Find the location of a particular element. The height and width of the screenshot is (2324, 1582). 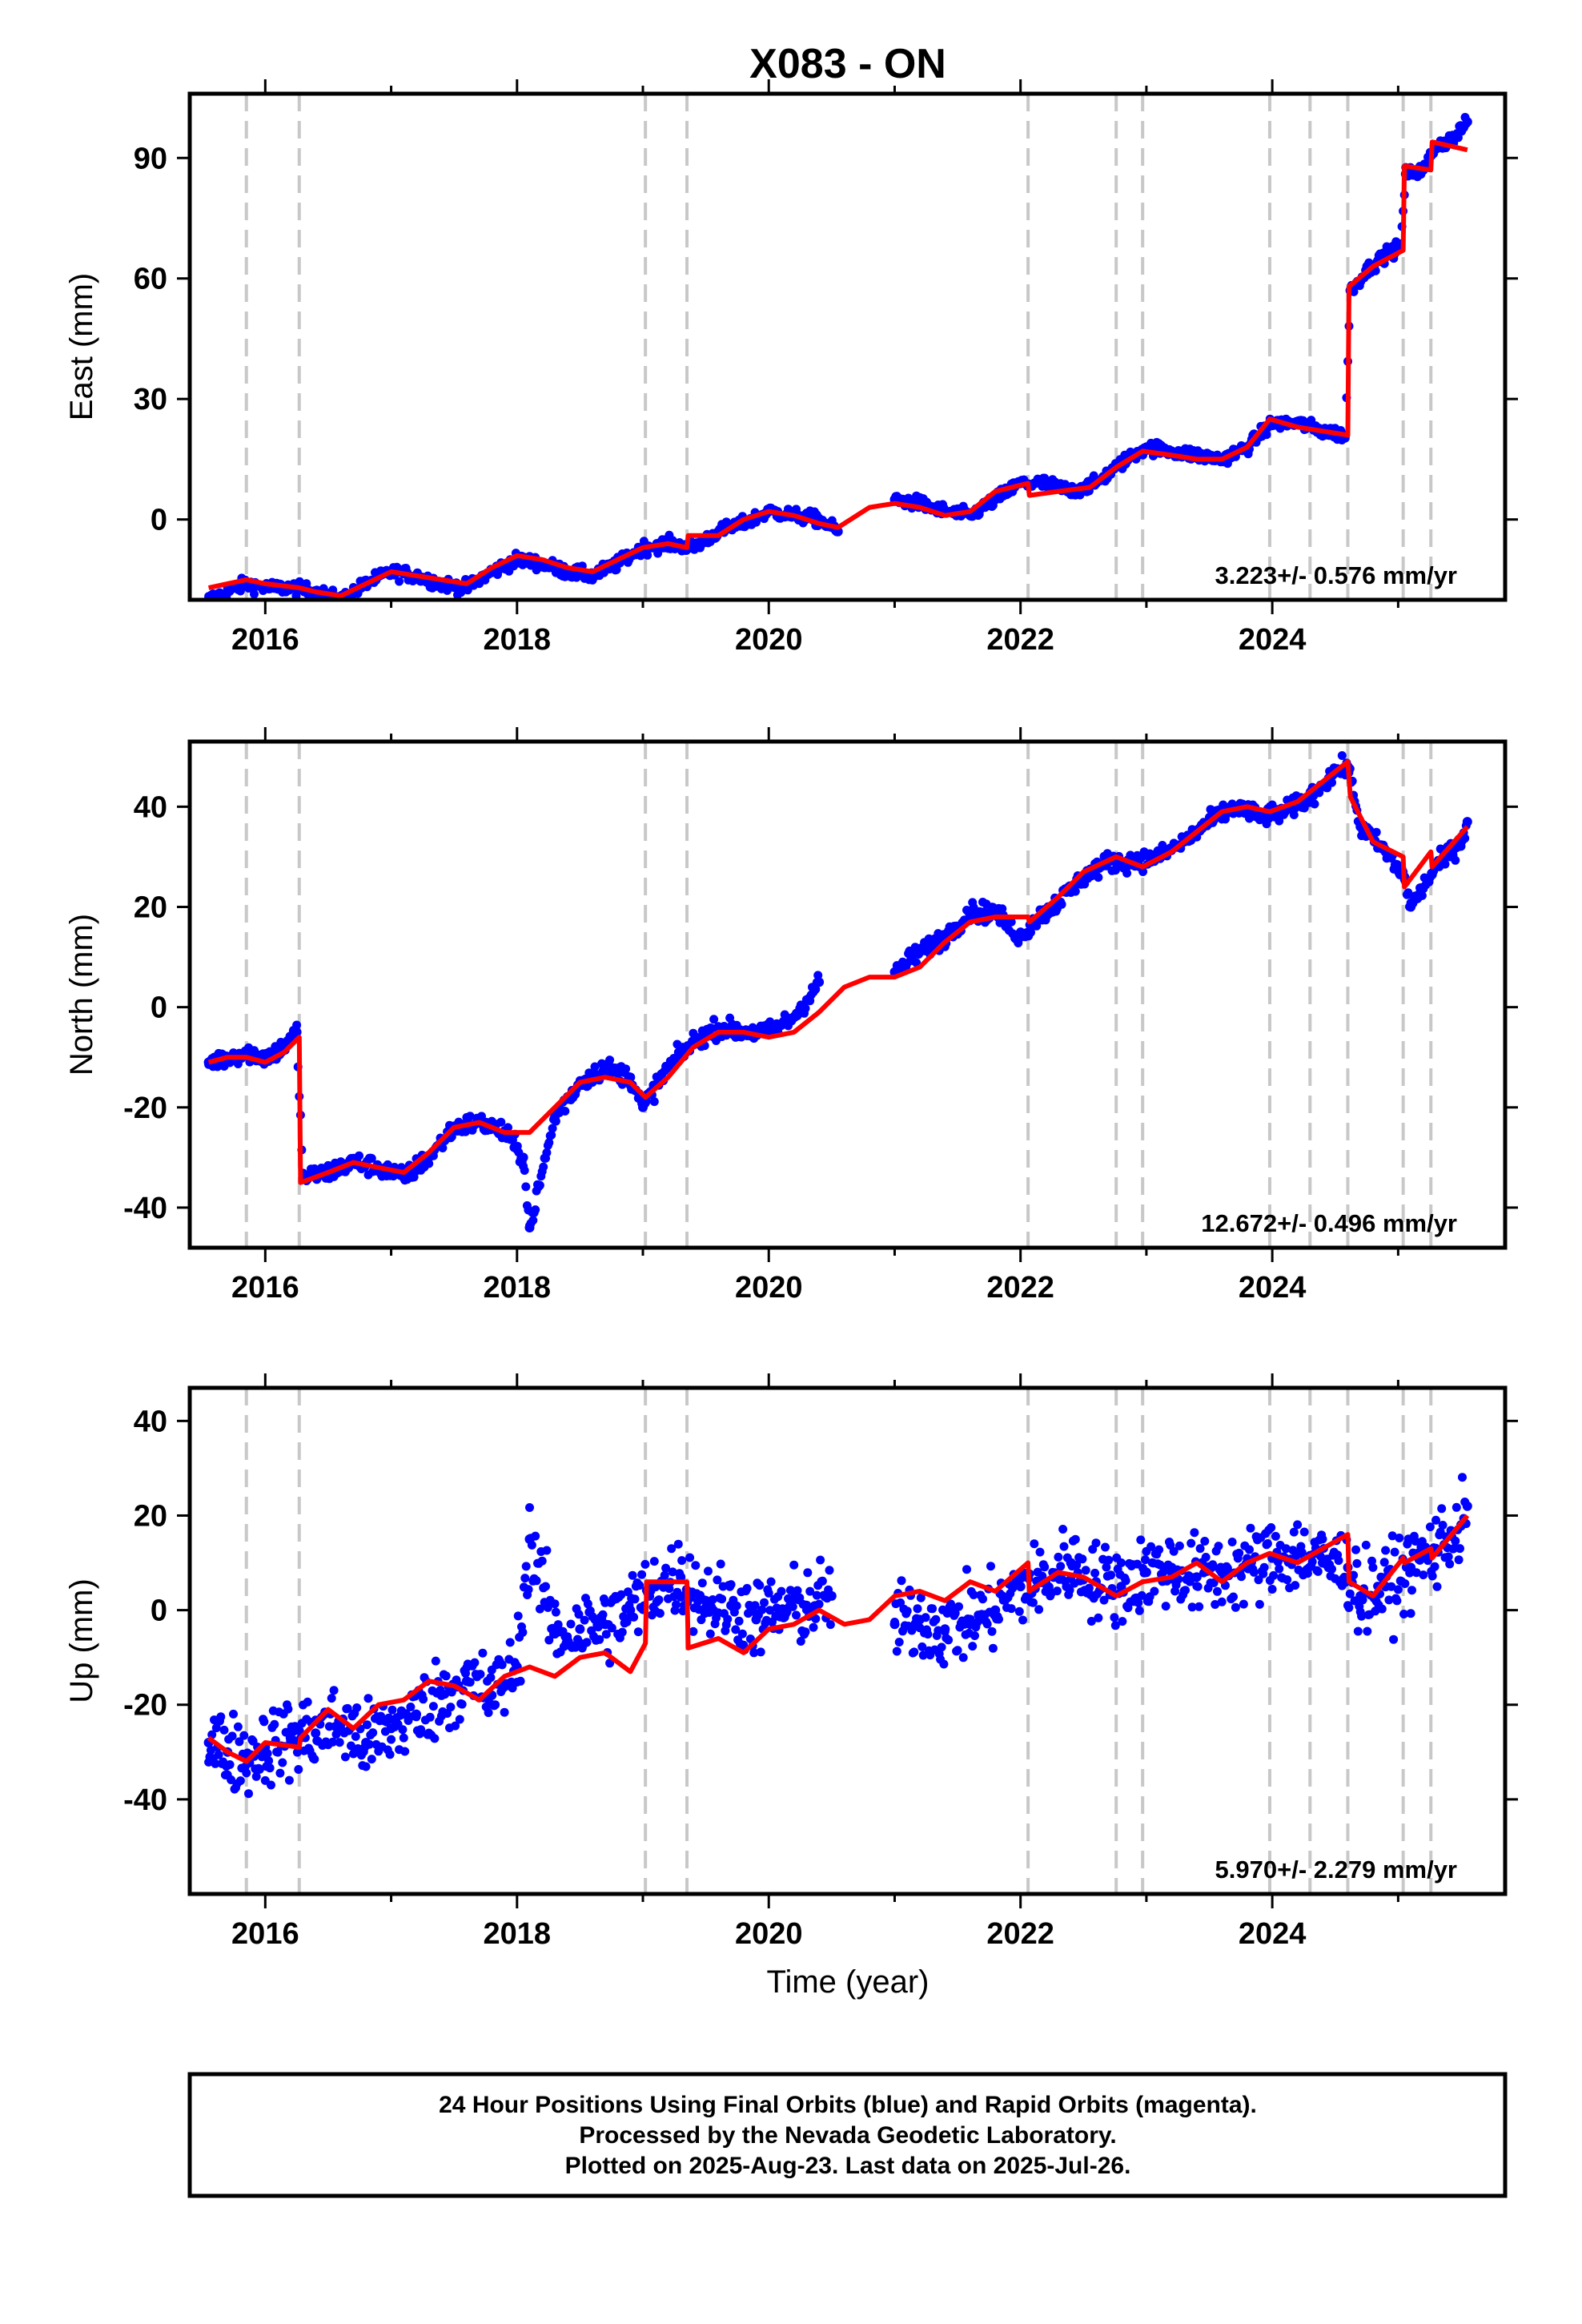

north-observation-marker is located at coordinates (555, 1117).